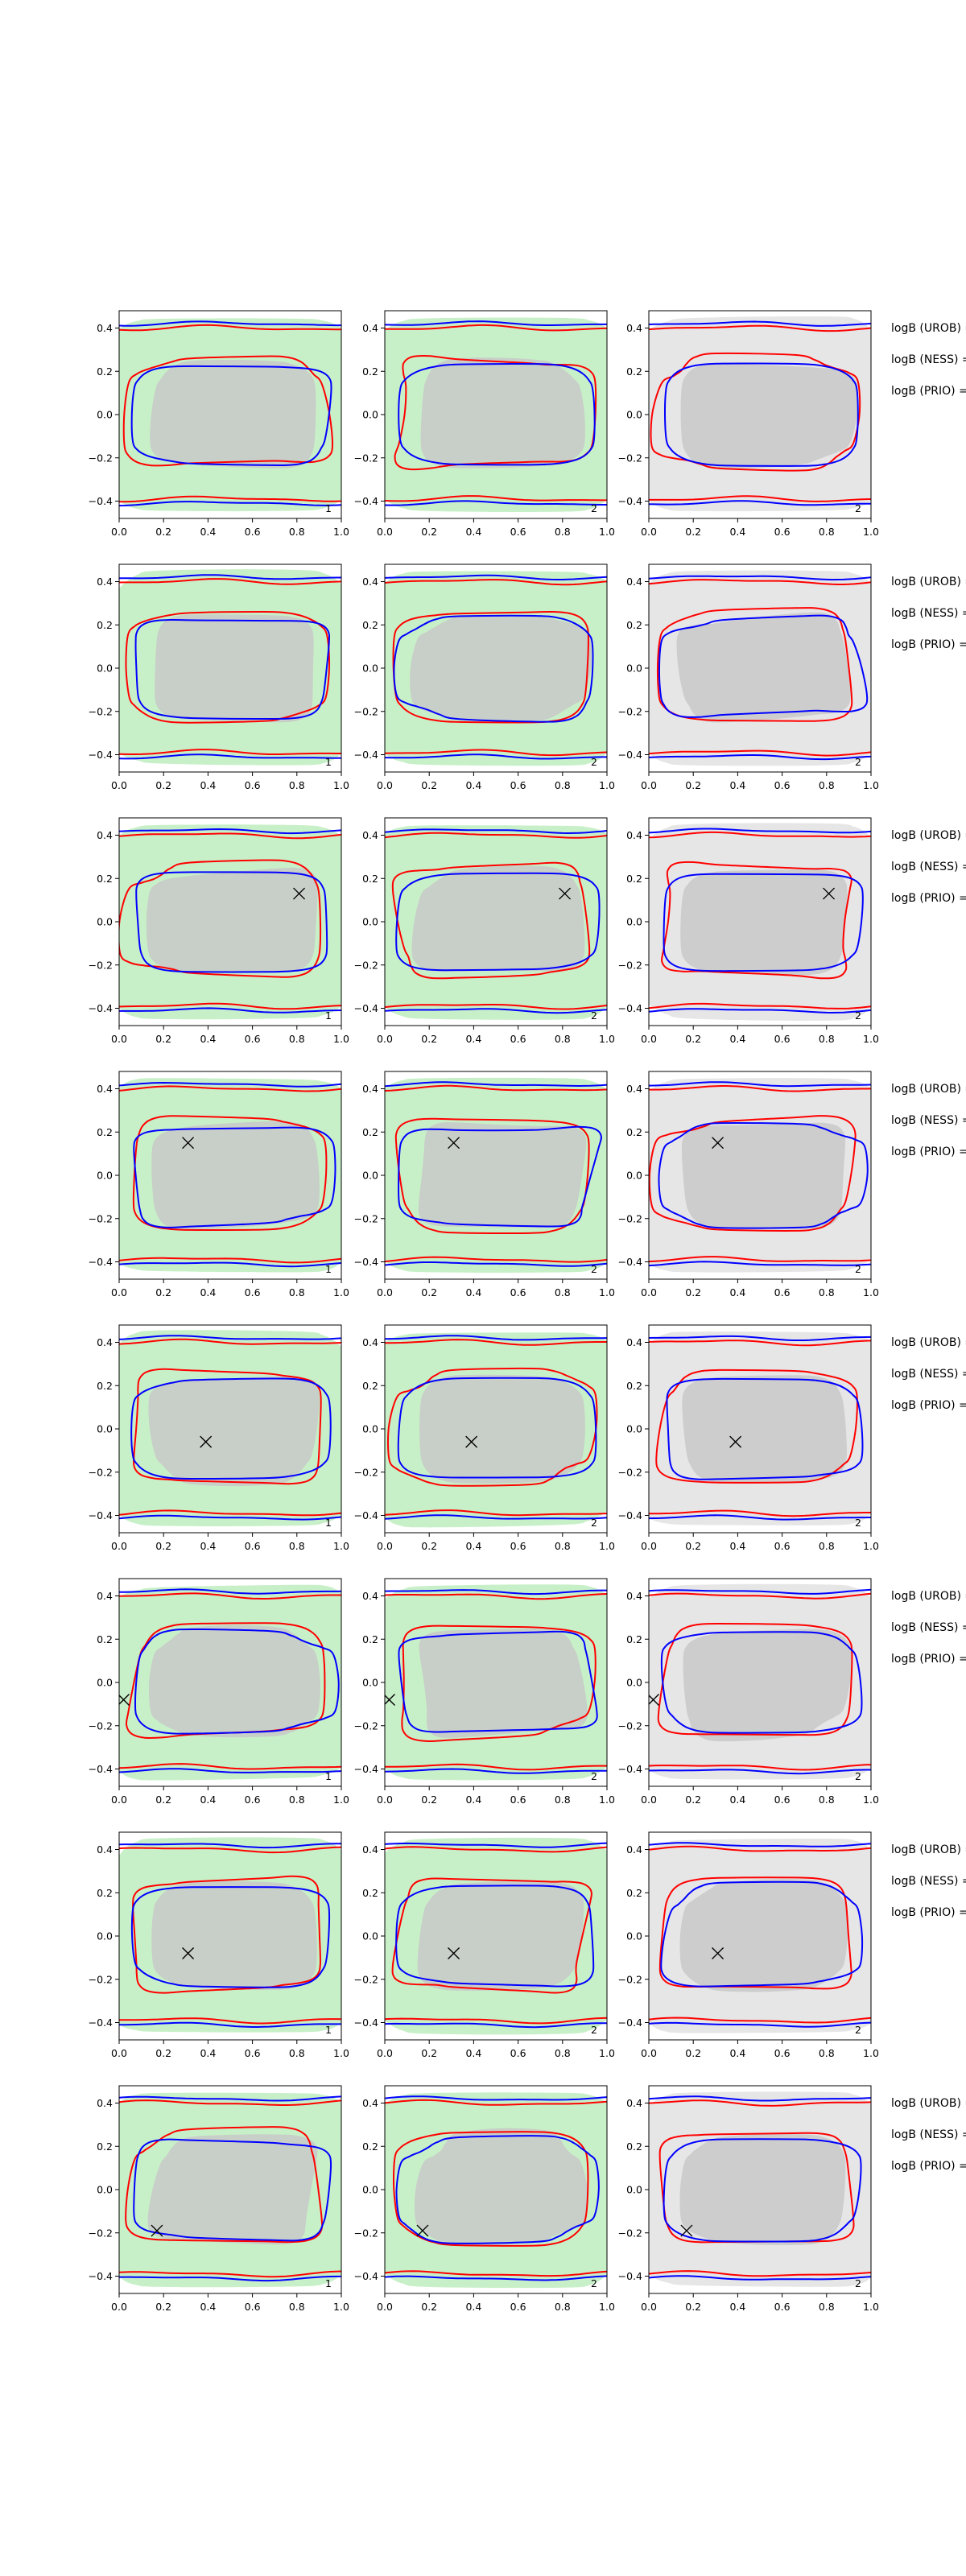 Image resolution: width=966 pixels, height=2576 pixels. What do you see at coordinates (928, 867) in the screenshot?
I see `logb-annotations-r3: logB (UROB) = logB (NESS) = logB (PRIO) =` at bounding box center [928, 867].